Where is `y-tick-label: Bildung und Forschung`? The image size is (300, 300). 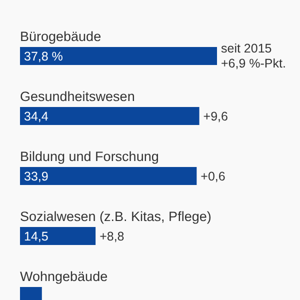
y-tick-label: Bildung und Forschung is located at coordinates (89, 156).